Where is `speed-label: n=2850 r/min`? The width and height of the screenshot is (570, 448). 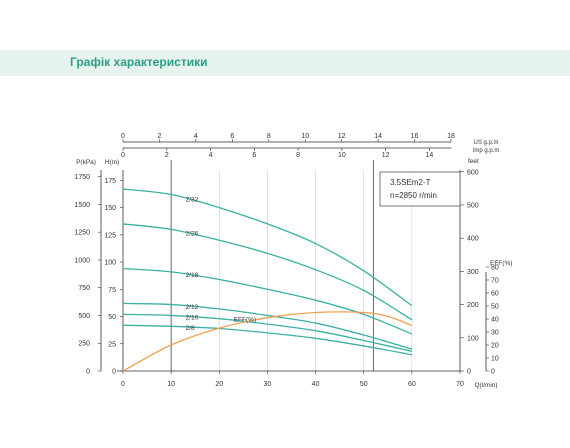
speed-label: n=2850 r/min is located at coordinates (413, 195).